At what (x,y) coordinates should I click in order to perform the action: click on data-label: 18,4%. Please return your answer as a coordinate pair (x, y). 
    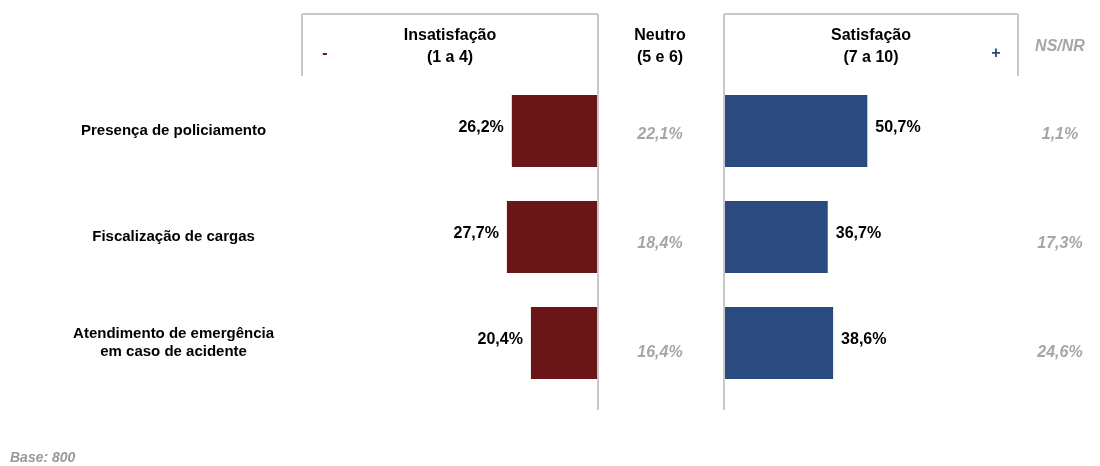
    Looking at the image, I should click on (660, 243).